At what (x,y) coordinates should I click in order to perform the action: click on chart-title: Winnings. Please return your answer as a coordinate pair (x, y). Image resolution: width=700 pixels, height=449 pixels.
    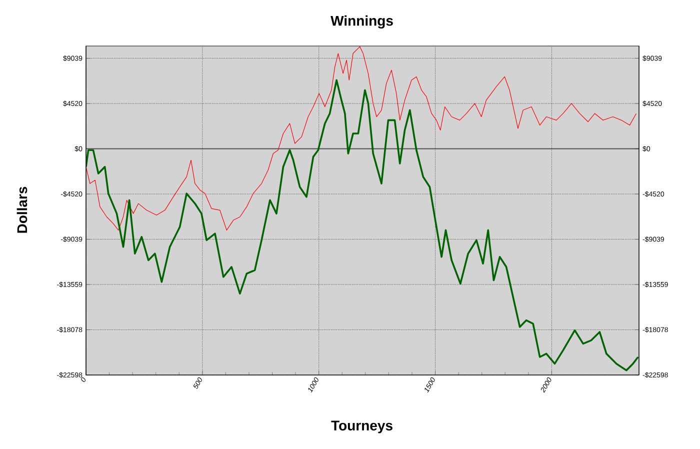
    Looking at the image, I should click on (361, 22).